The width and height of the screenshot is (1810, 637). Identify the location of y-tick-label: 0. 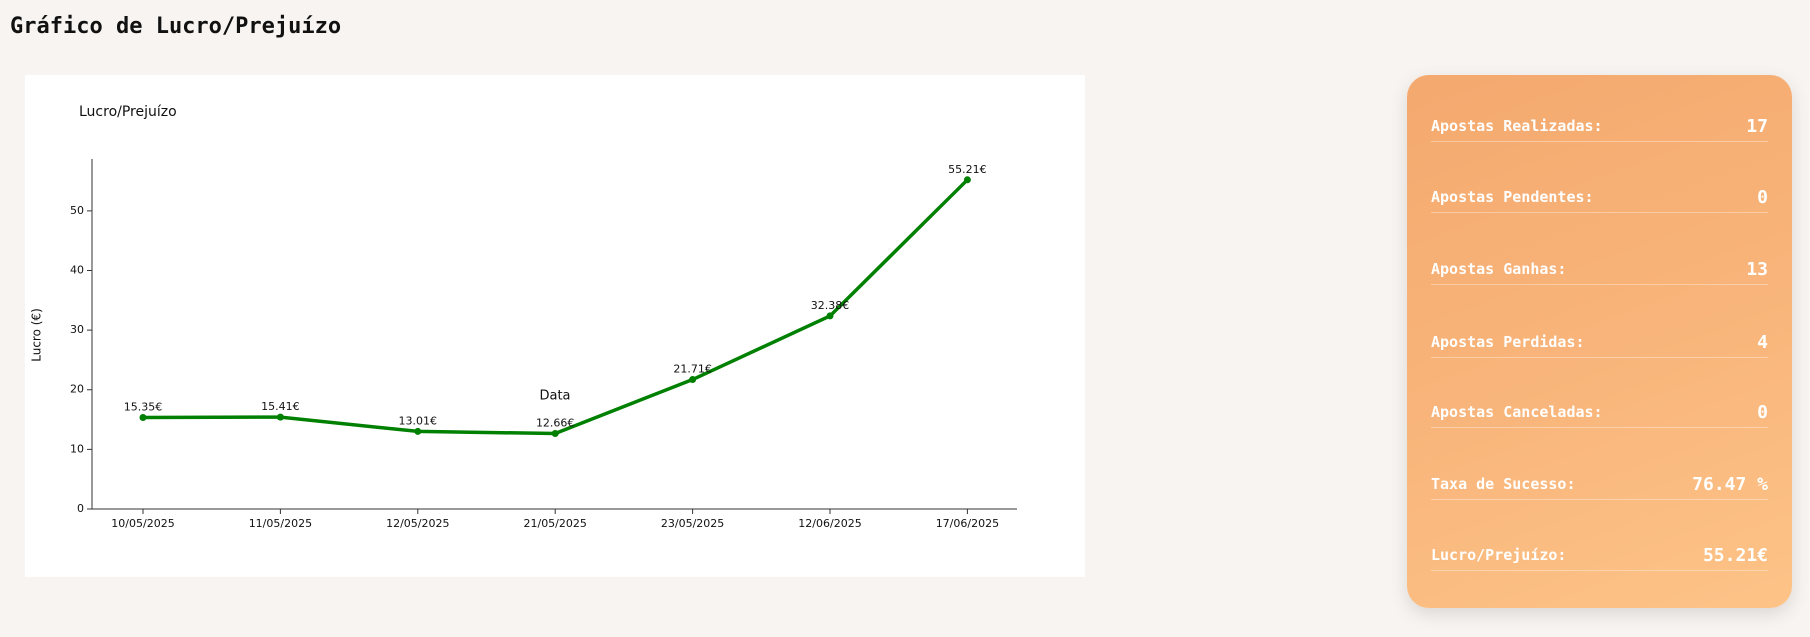
(80, 508).